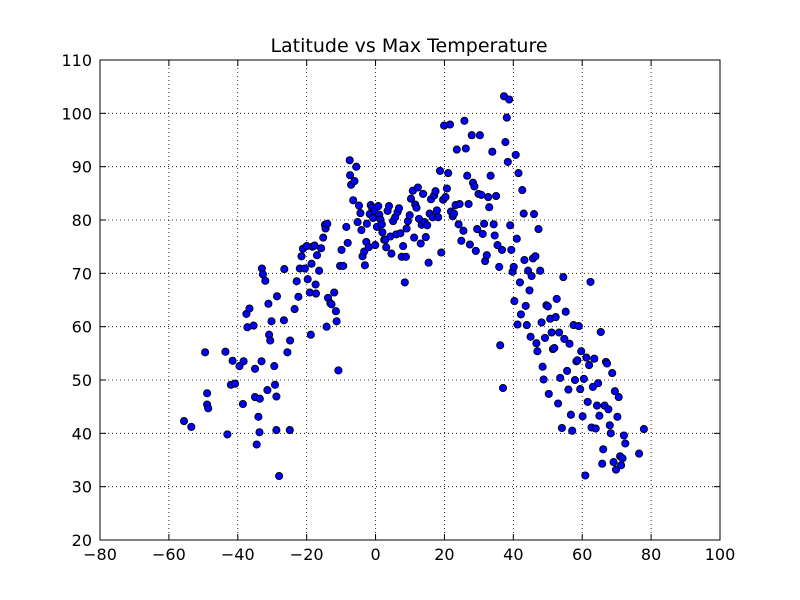  Describe the element at coordinates (82, 487) in the screenshot. I see `y-tick-label: 30` at that location.